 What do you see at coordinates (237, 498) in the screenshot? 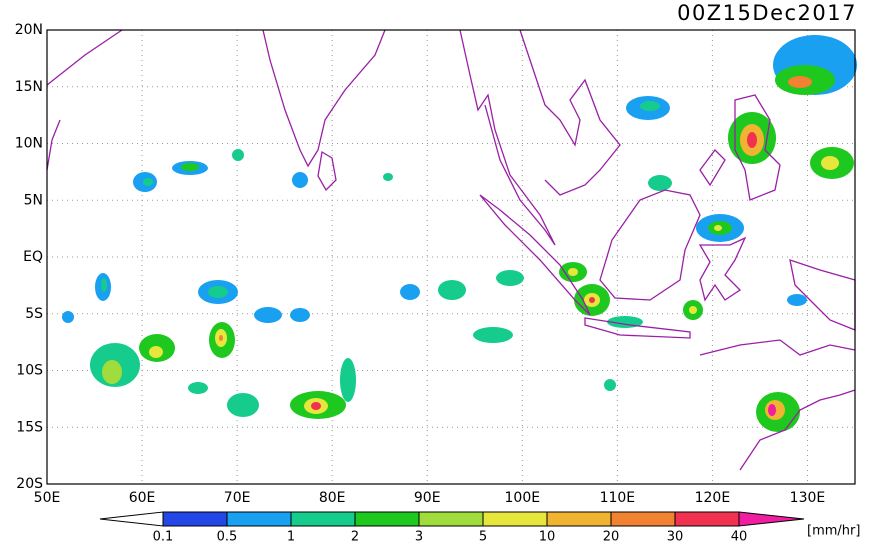
I see `lon-label: 70E` at bounding box center [237, 498].